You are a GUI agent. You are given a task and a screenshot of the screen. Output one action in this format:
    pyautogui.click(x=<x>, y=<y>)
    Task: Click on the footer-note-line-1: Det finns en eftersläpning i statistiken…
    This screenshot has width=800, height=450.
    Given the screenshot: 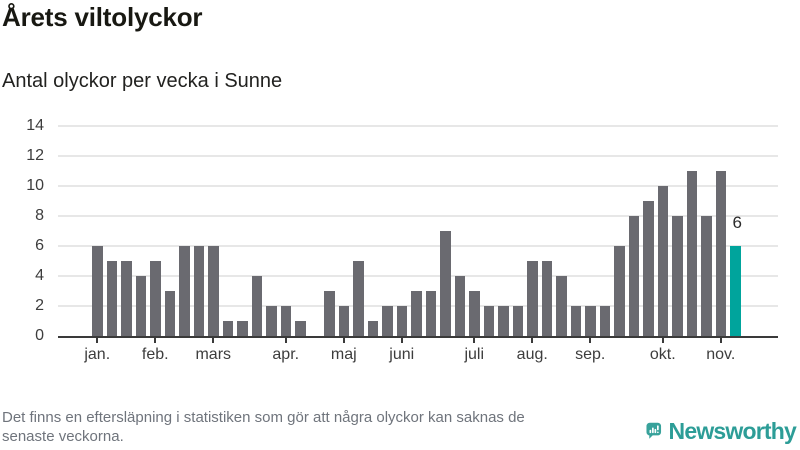 What is the action you would take?
    pyautogui.click(x=263, y=417)
    